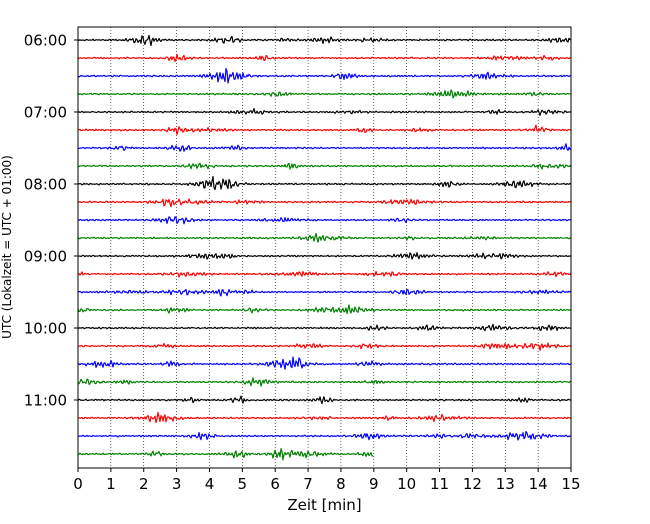 The width and height of the screenshot is (650, 524). Describe the element at coordinates (210, 484) in the screenshot. I see `x-tick-label: 4` at that location.